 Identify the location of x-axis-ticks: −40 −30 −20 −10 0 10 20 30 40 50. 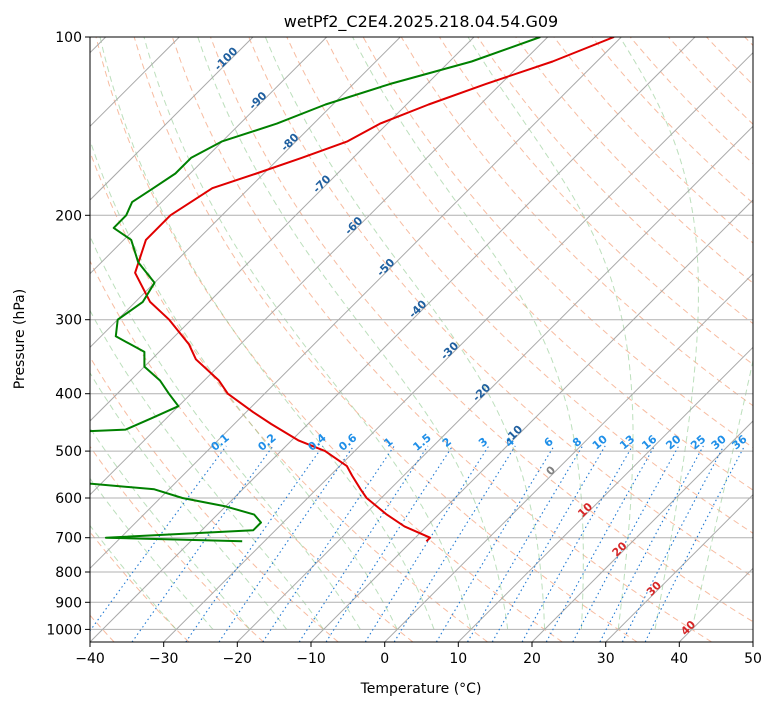
(418, 654).